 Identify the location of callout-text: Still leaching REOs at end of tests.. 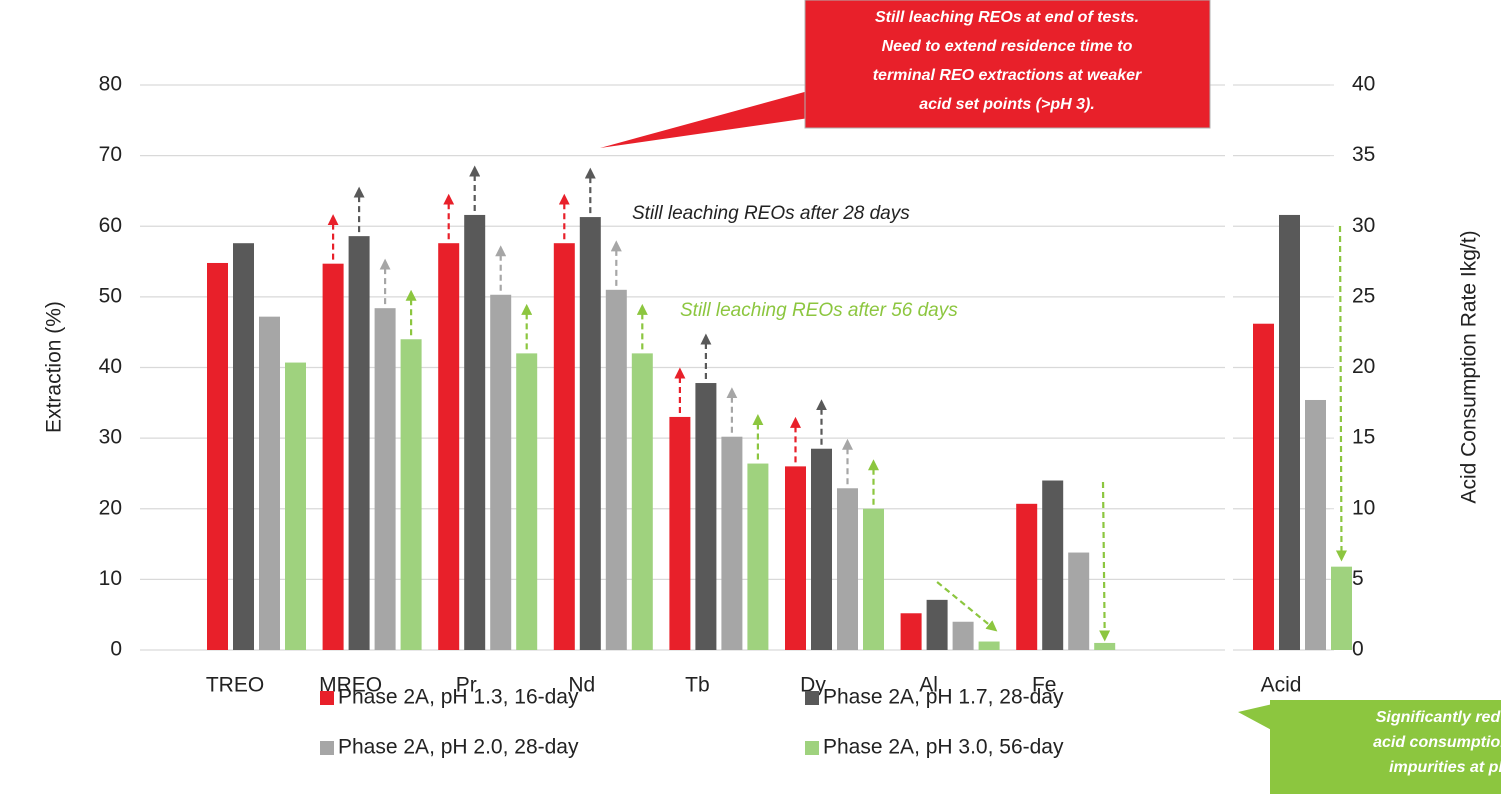
(1007, 17).